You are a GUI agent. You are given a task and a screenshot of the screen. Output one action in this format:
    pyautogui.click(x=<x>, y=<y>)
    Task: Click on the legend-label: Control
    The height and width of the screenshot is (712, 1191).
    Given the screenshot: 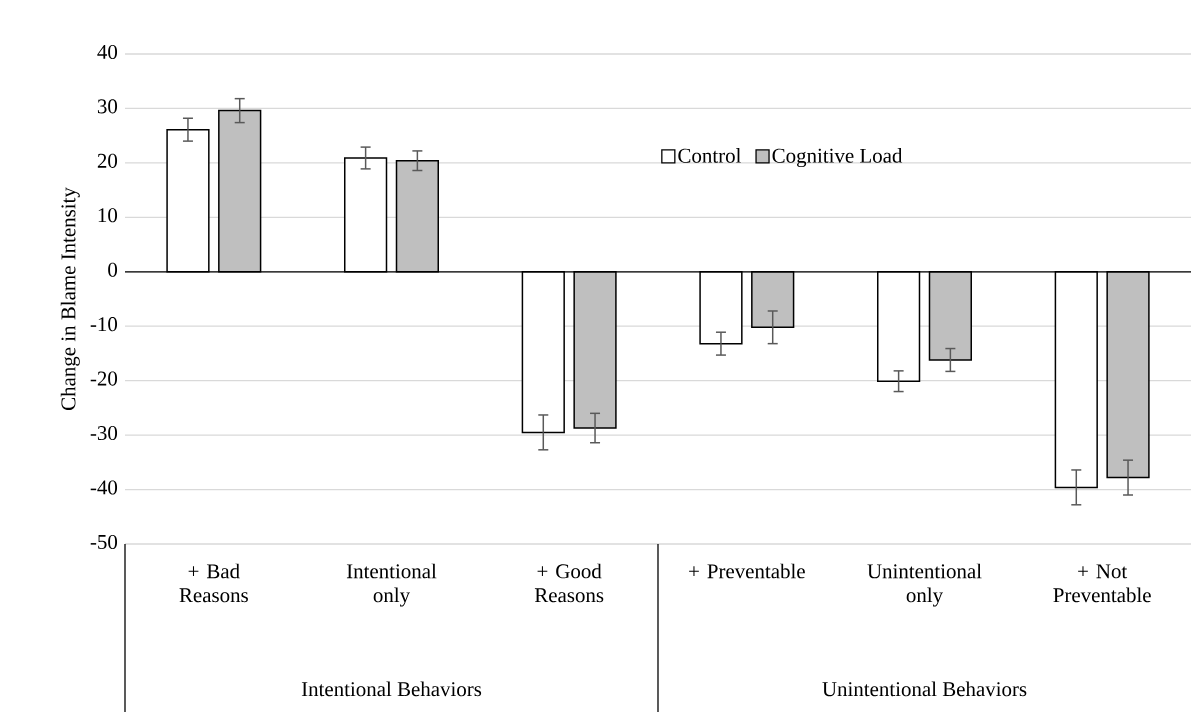 What is the action you would take?
    pyautogui.click(x=709, y=155)
    